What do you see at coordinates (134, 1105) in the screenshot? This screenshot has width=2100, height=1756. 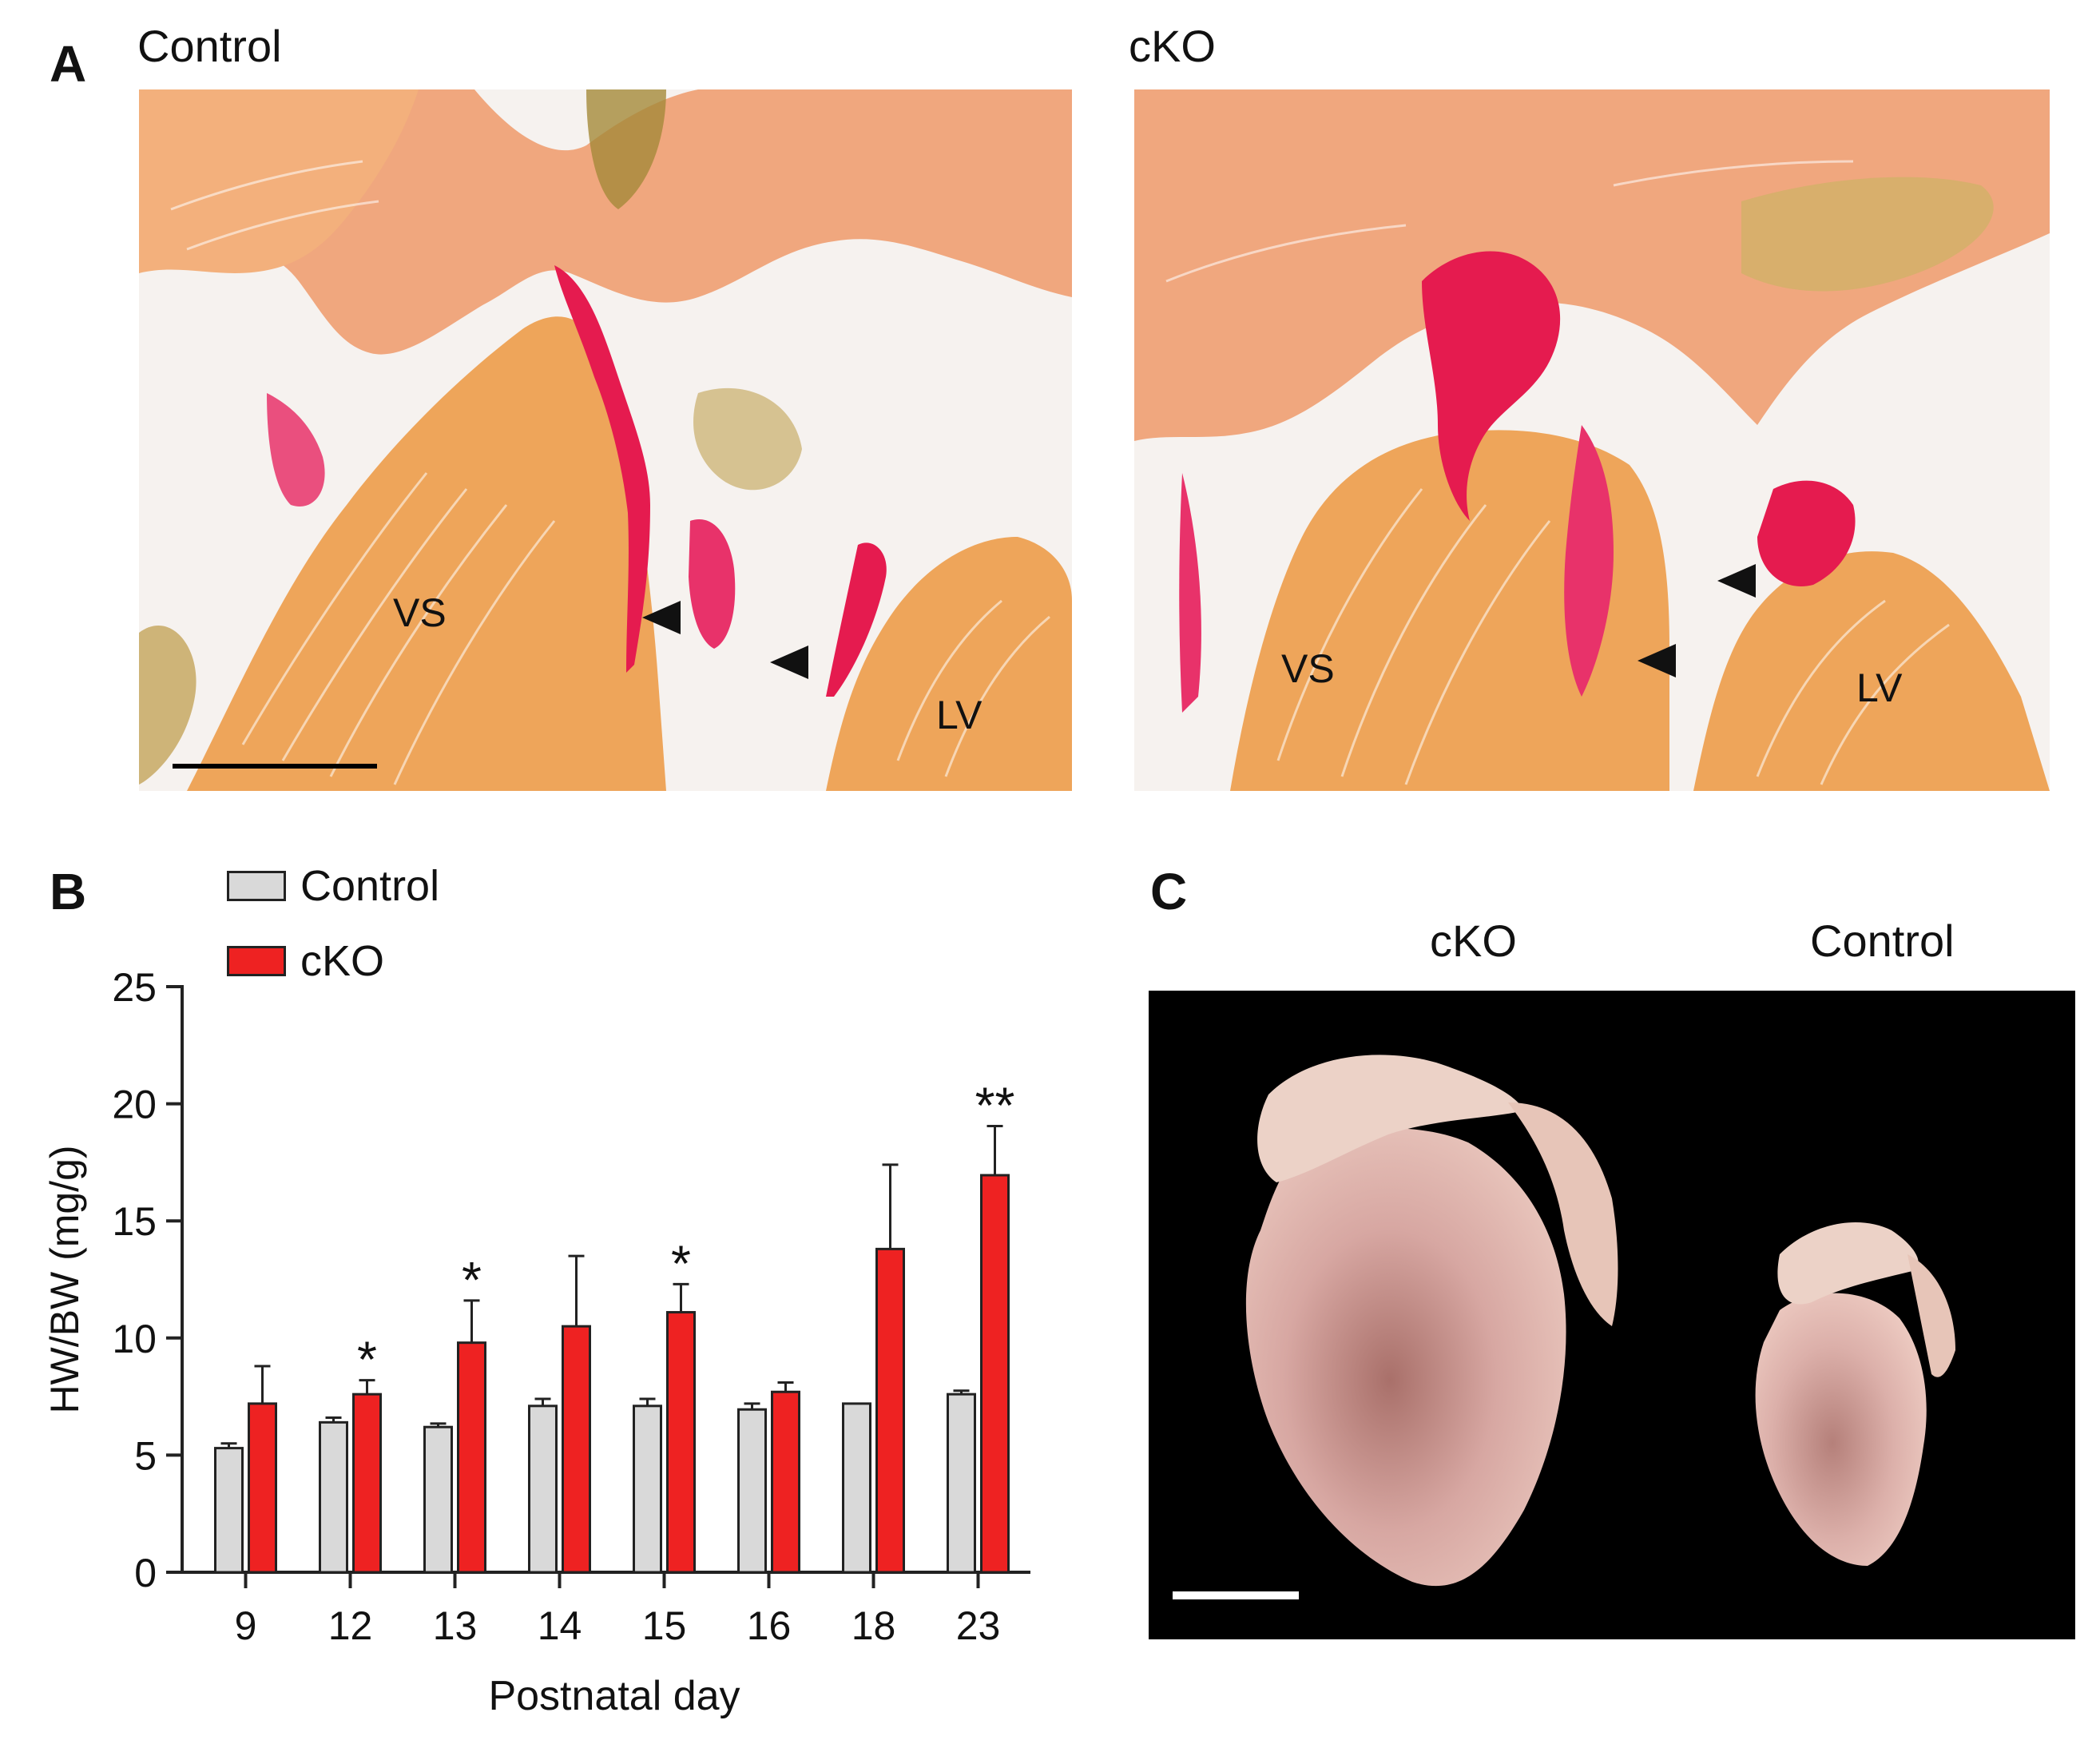 I see `y-tick-label: 20` at bounding box center [134, 1105].